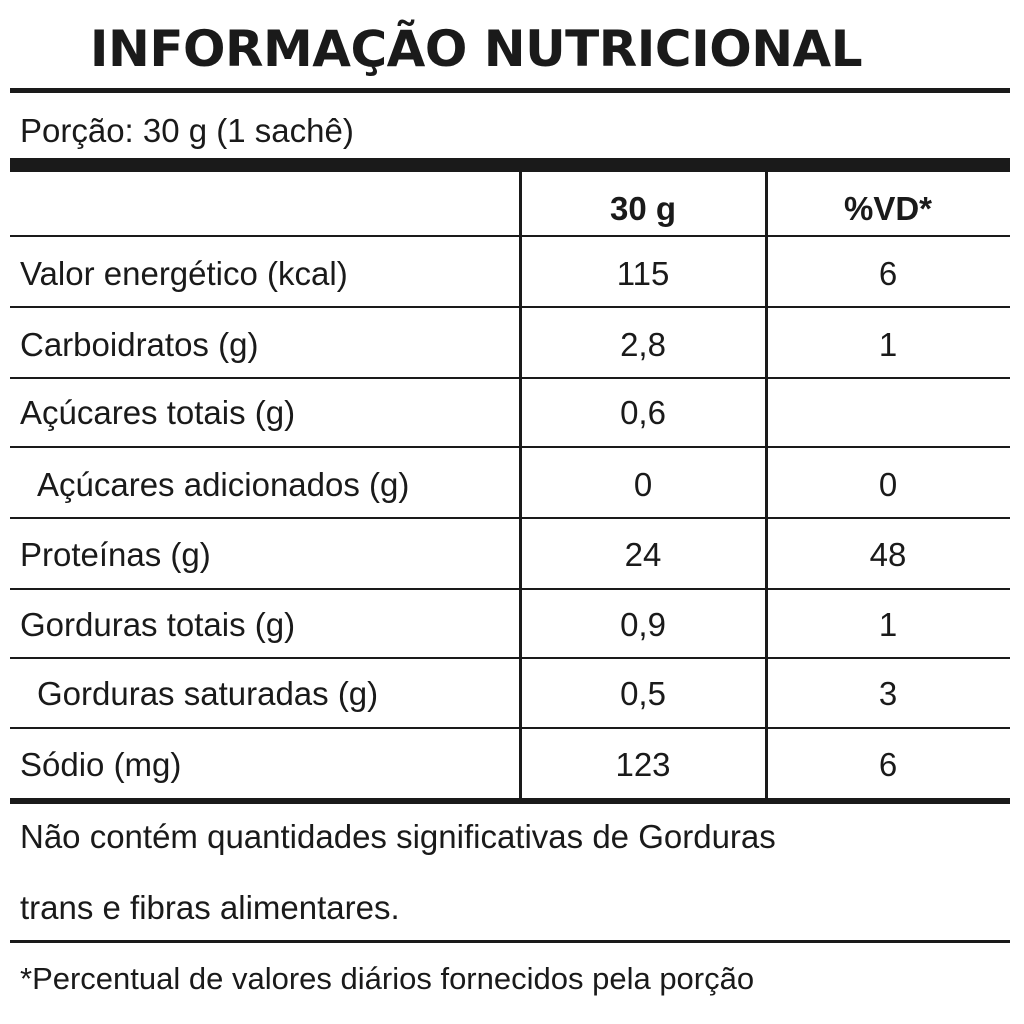  Describe the element at coordinates (766, 487) in the screenshot. I see `column-divider-vd` at that location.